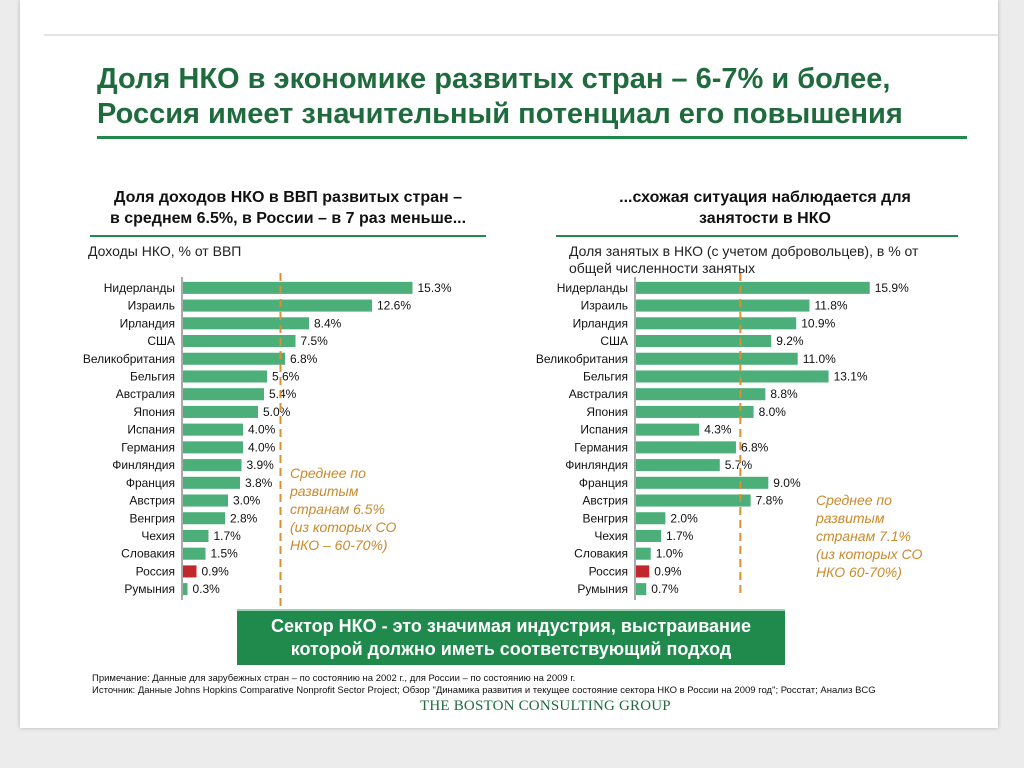  I want to click on right-category-label: Бельгия, so click(605, 376).